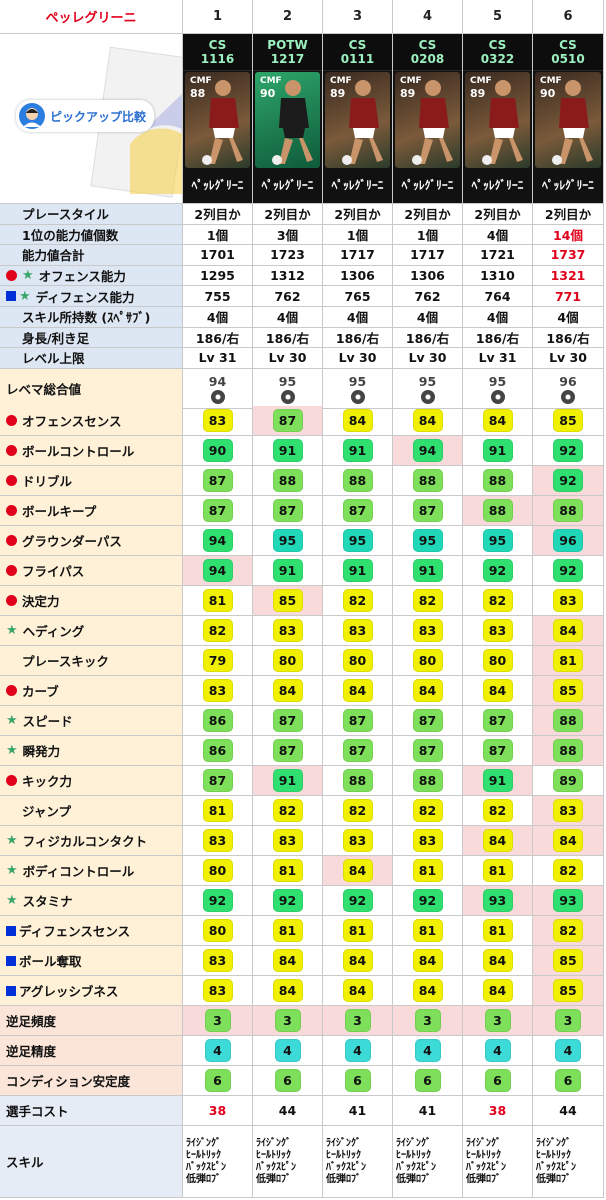 The width and height of the screenshot is (606, 1200). I want to click on blue-square-icon, so click(11, 296).